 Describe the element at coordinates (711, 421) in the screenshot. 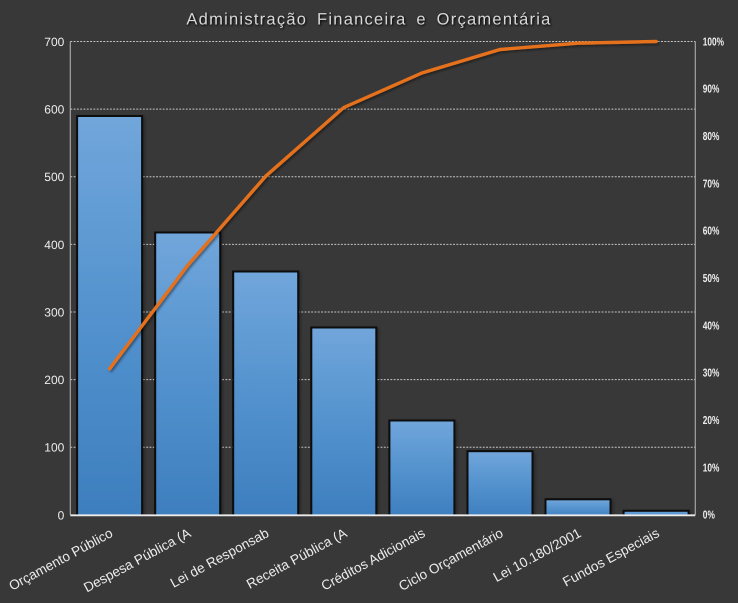

I see `svg-text: 20%` at that location.